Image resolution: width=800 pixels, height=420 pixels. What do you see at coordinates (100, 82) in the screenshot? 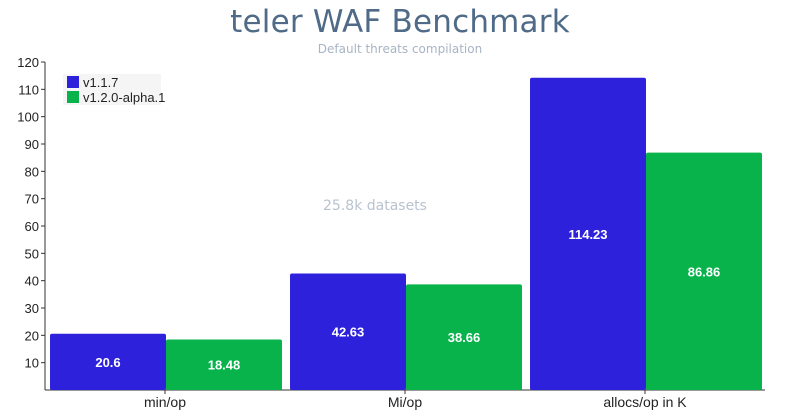
I see `legend-label: v1.1.7` at bounding box center [100, 82].